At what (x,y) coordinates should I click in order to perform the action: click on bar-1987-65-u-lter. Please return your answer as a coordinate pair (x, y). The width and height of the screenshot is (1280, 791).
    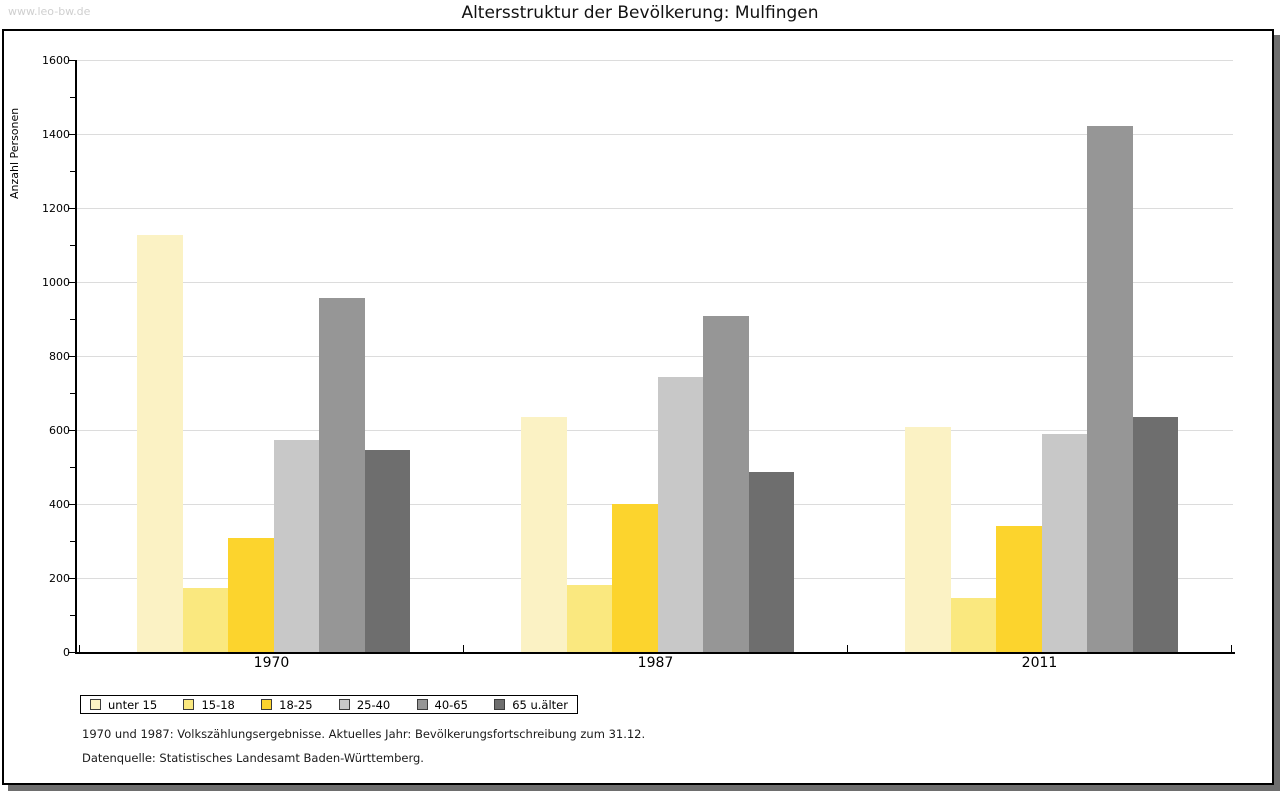
    Looking at the image, I should click on (771, 562).